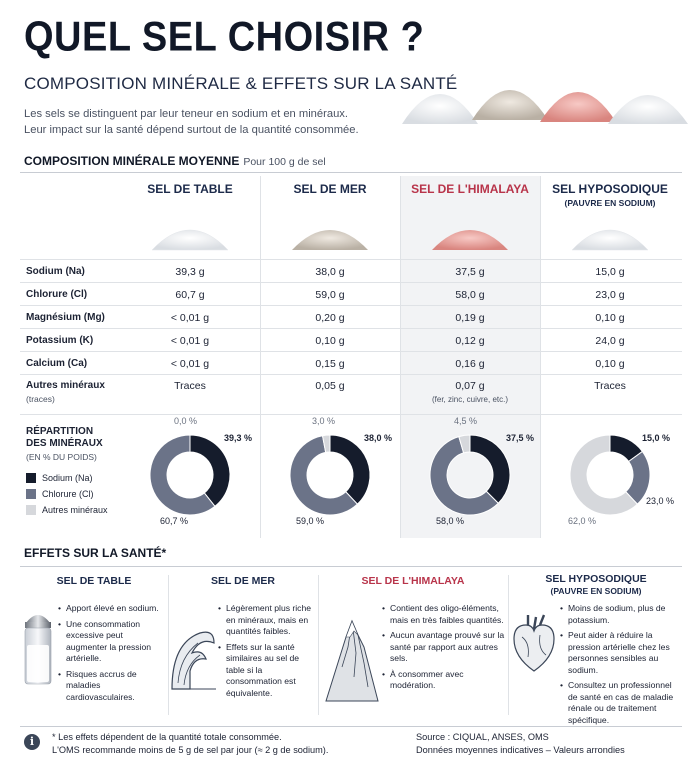 The height and width of the screenshot is (768, 699). I want to click on effet-title-text: SEL DE L'HIMALAYA, so click(413, 581).